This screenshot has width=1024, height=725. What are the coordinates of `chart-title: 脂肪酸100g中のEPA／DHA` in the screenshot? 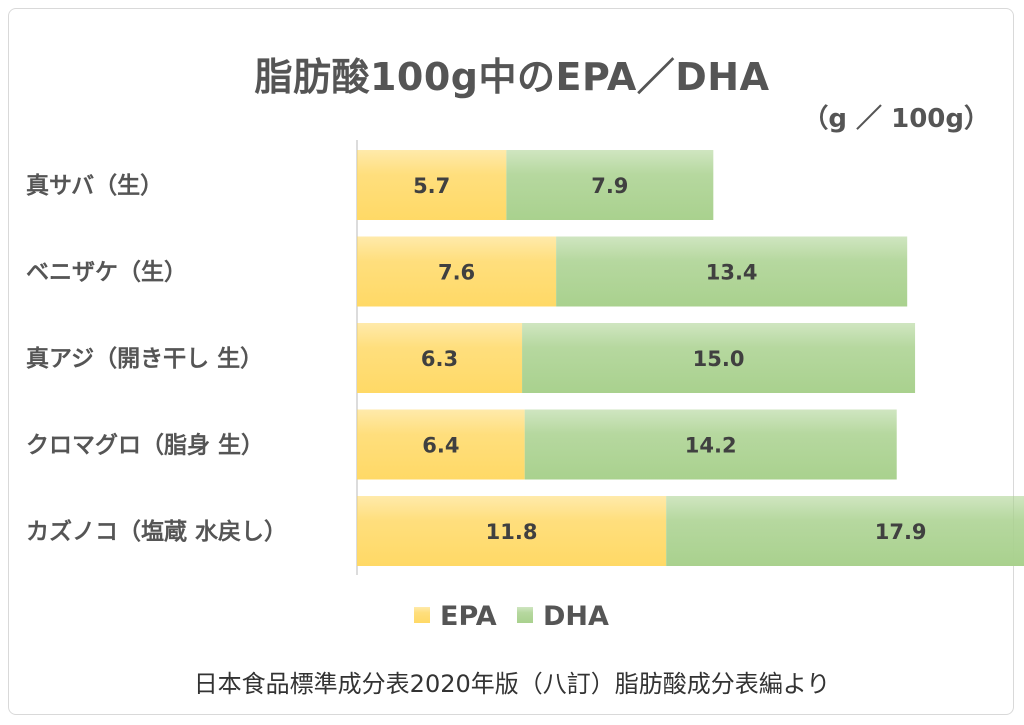 It's located at (512, 77).